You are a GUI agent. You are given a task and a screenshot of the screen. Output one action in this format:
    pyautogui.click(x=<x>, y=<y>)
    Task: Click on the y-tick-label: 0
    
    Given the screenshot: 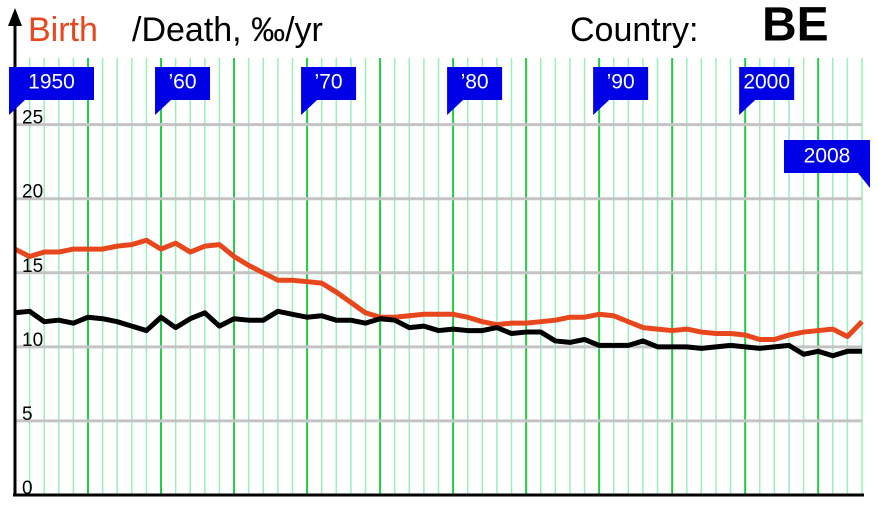 What is the action you would take?
    pyautogui.click(x=27, y=488)
    